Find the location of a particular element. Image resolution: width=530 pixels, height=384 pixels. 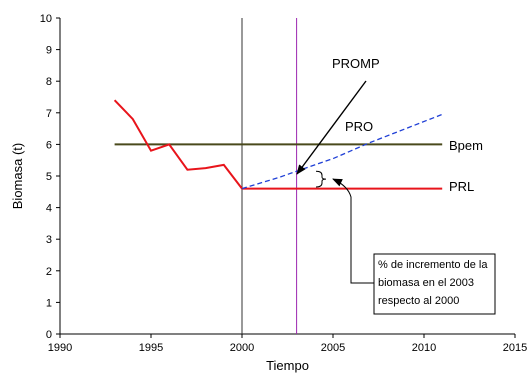

x-axis-title: Tiempo is located at coordinates (287, 365).